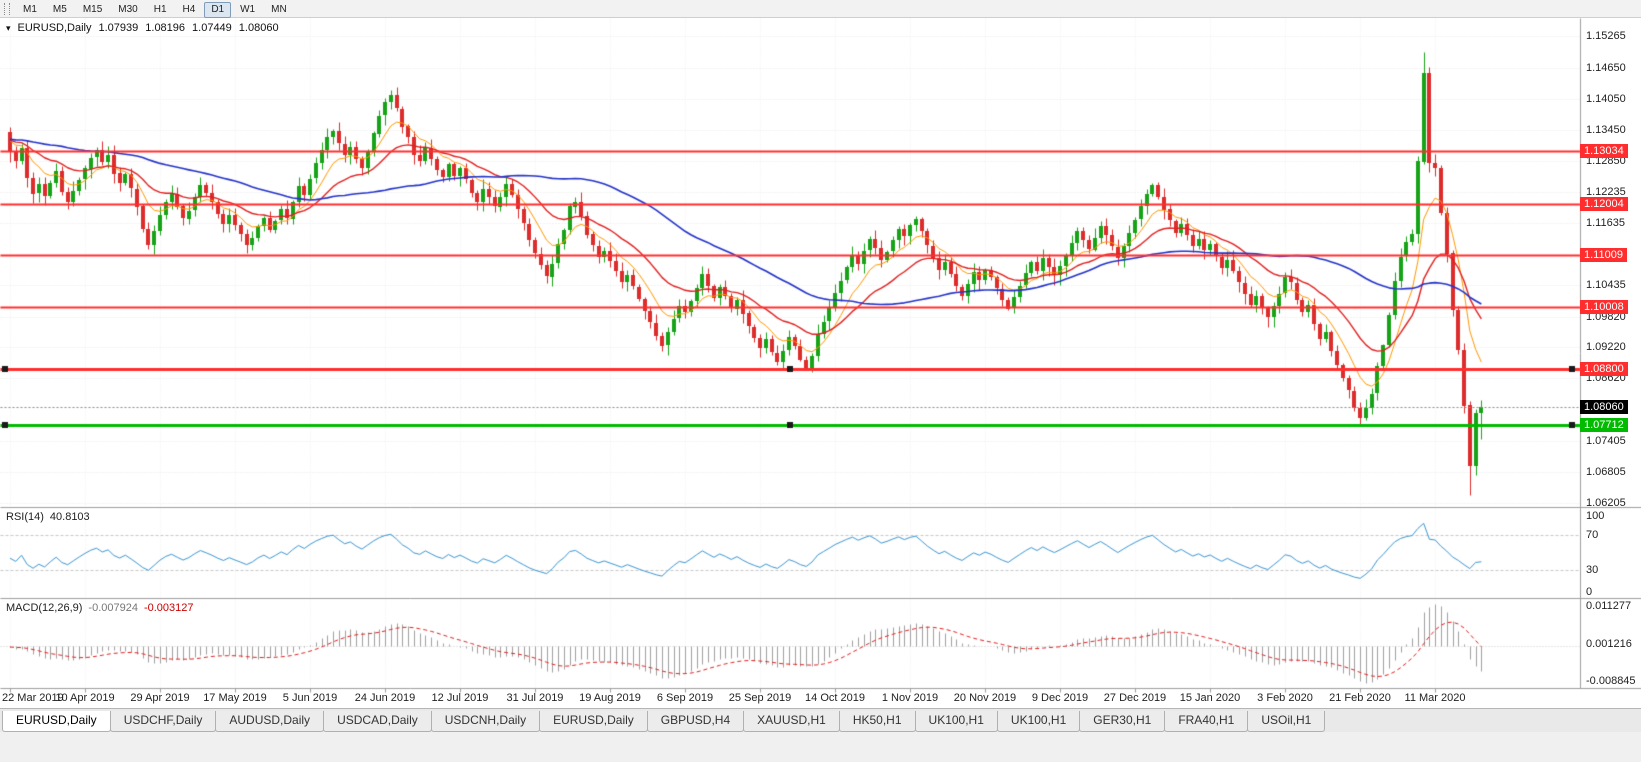 This screenshot has height=762, width=1641. What do you see at coordinates (1606, 472) in the screenshot?
I see `price-tick-label: 1.06805` at bounding box center [1606, 472].